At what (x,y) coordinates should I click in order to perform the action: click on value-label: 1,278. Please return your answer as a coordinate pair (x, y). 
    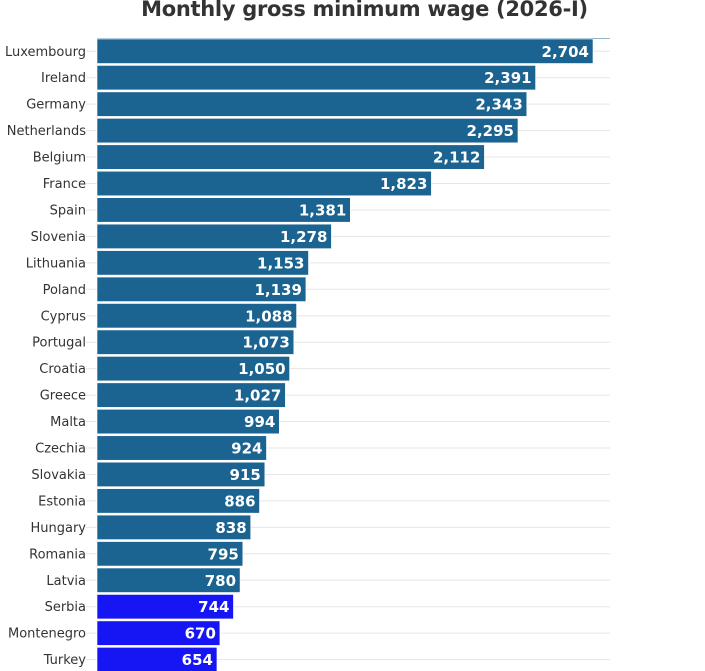
    Looking at the image, I should click on (303, 237).